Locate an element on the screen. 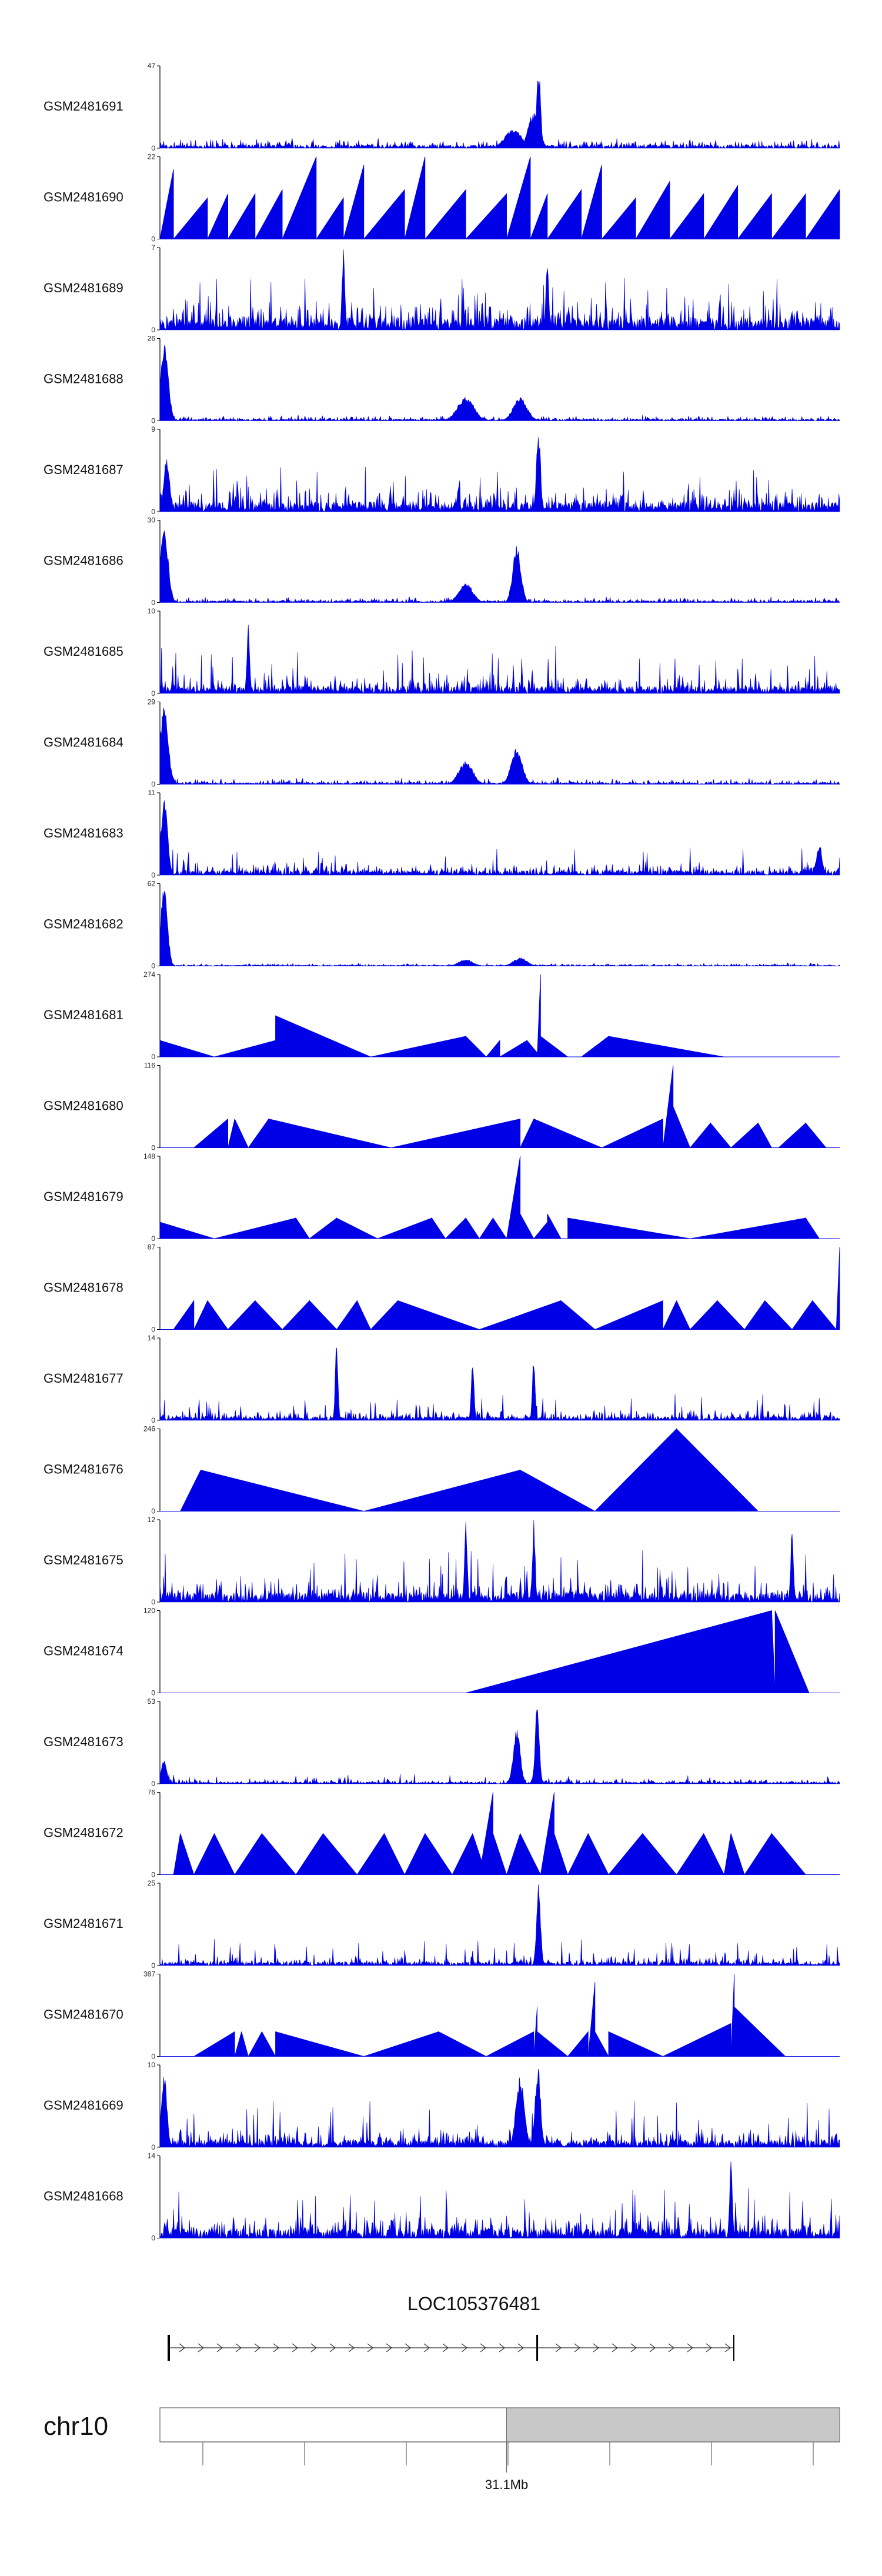 The image size is (882, 2576). y-max-label: 10 is located at coordinates (152, 611).